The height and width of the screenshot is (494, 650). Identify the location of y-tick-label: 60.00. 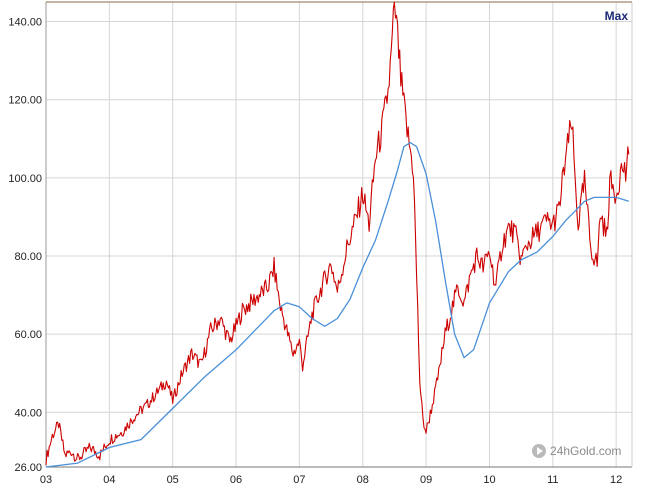
(28, 335).